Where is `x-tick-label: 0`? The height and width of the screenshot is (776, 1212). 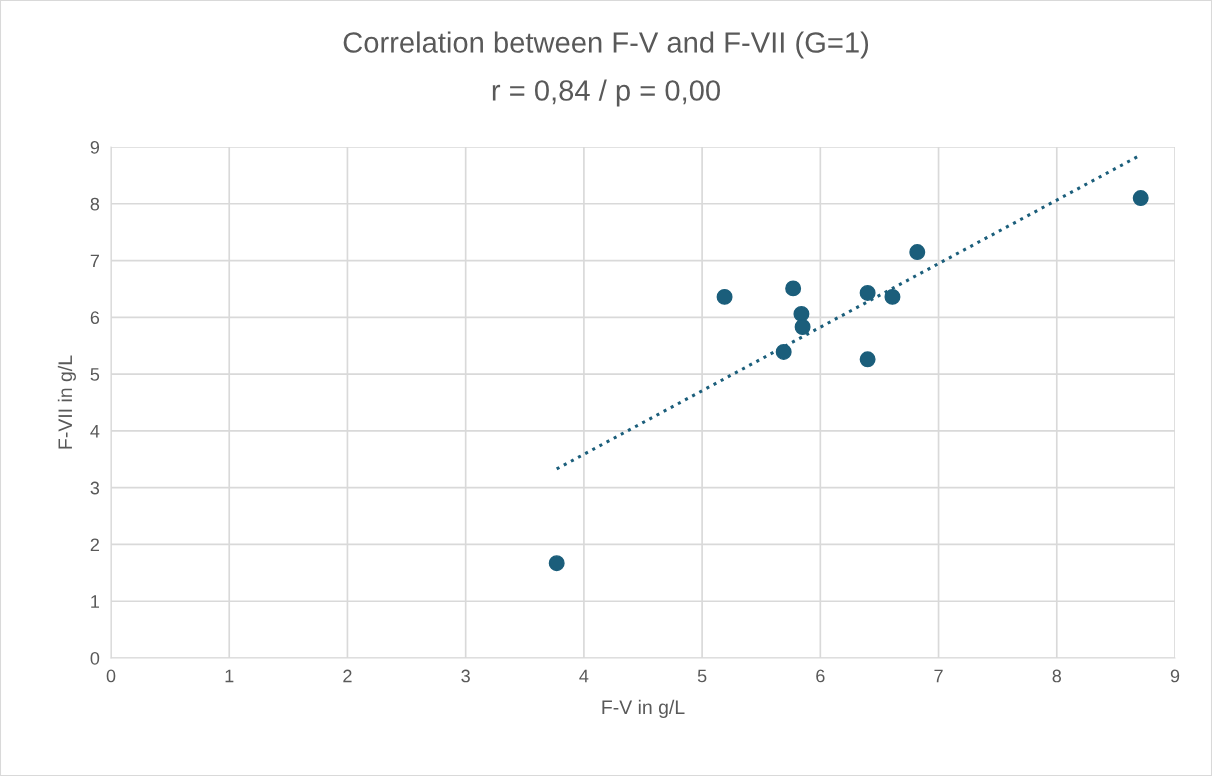
x-tick-label: 0 is located at coordinates (111, 676).